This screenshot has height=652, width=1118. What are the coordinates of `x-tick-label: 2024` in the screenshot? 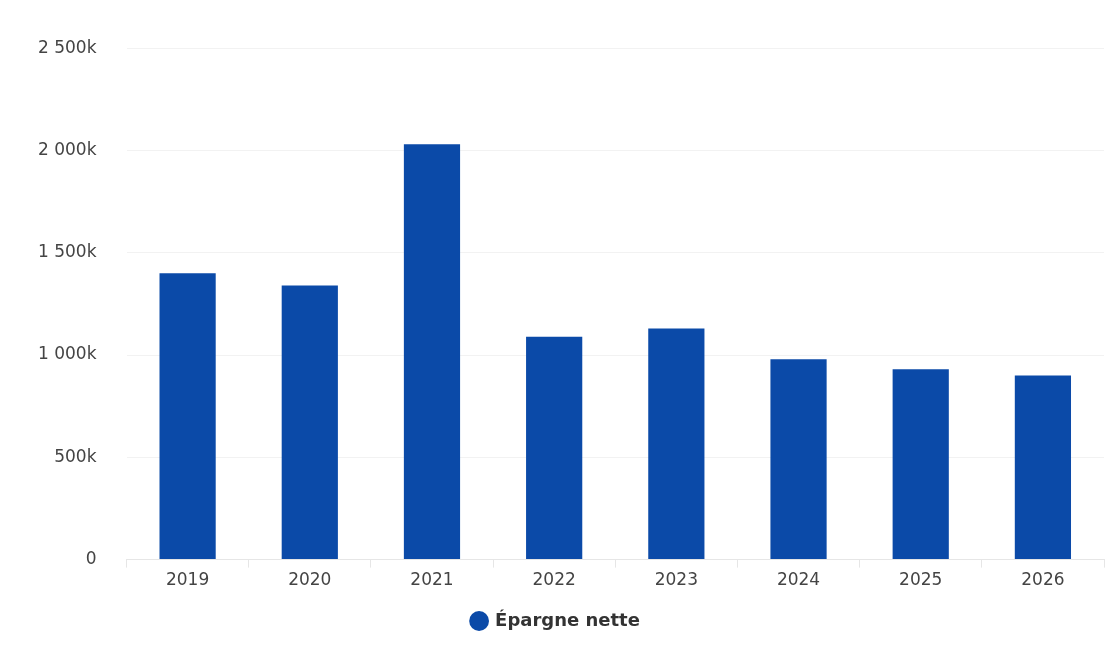 It's located at (798, 579).